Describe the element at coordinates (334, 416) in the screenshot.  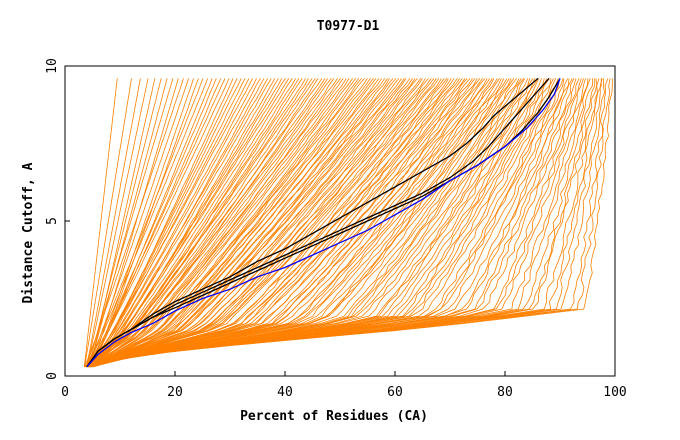
I see `x-axis-label: Percent of Residues (CA)` at that location.